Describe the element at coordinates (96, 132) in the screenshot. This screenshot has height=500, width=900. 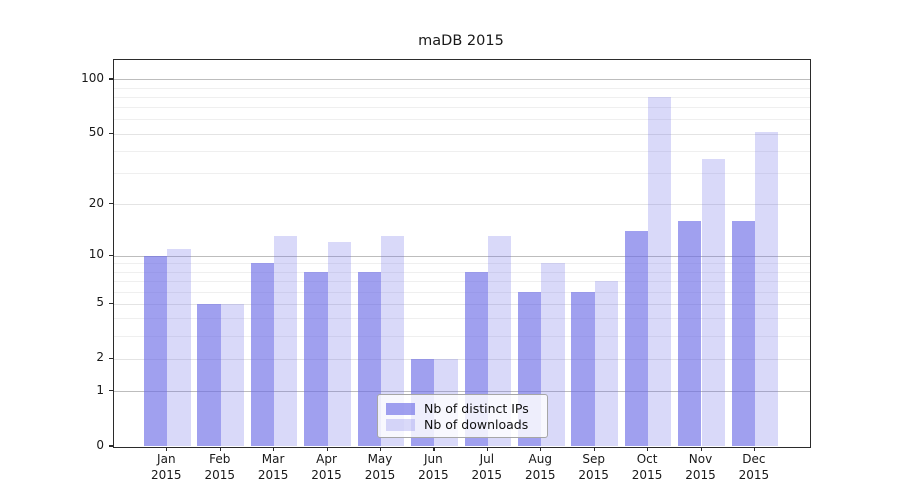
I see `y-tick-label: 50` at that location.